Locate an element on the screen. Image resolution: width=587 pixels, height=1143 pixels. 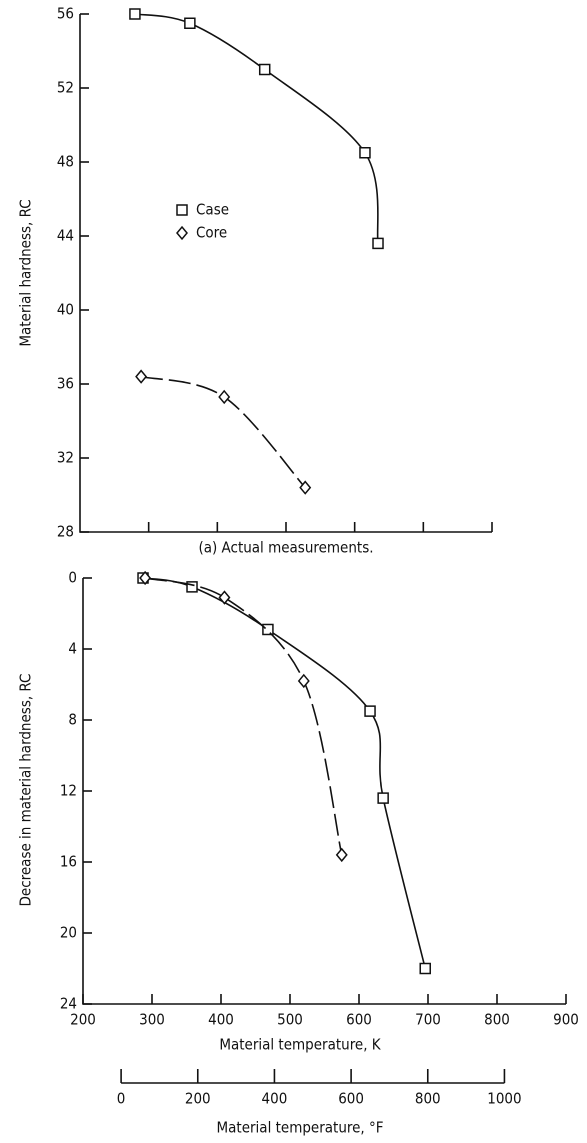
legend-label: Case is located at coordinates (212, 210).